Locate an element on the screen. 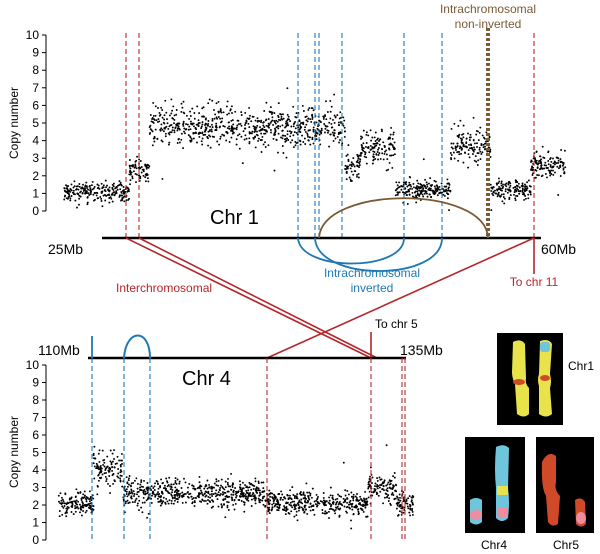 The height and width of the screenshot is (554, 600). chr1-ylabel: Copy number is located at coordinates (14, 123).